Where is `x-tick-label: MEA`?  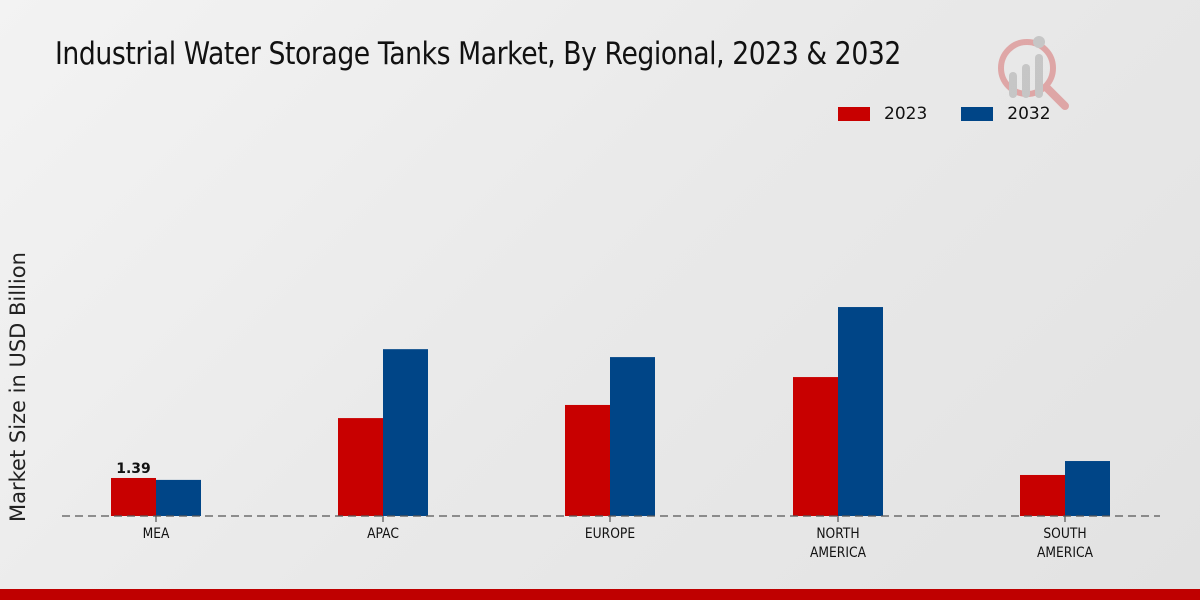 x-tick-label: MEA is located at coordinates (156, 534).